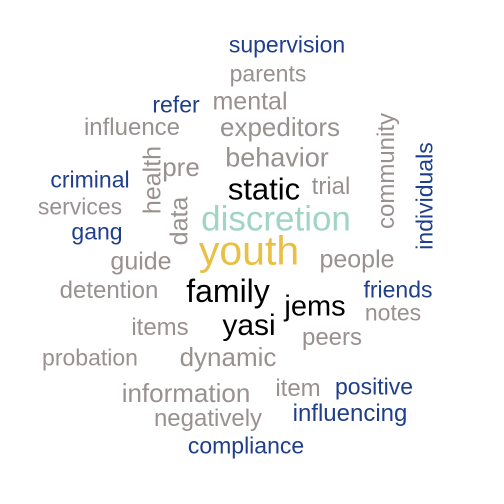 The image size is (504, 504). Describe the element at coordinates (268, 73) in the screenshot. I see `word-parents: parents` at that location.